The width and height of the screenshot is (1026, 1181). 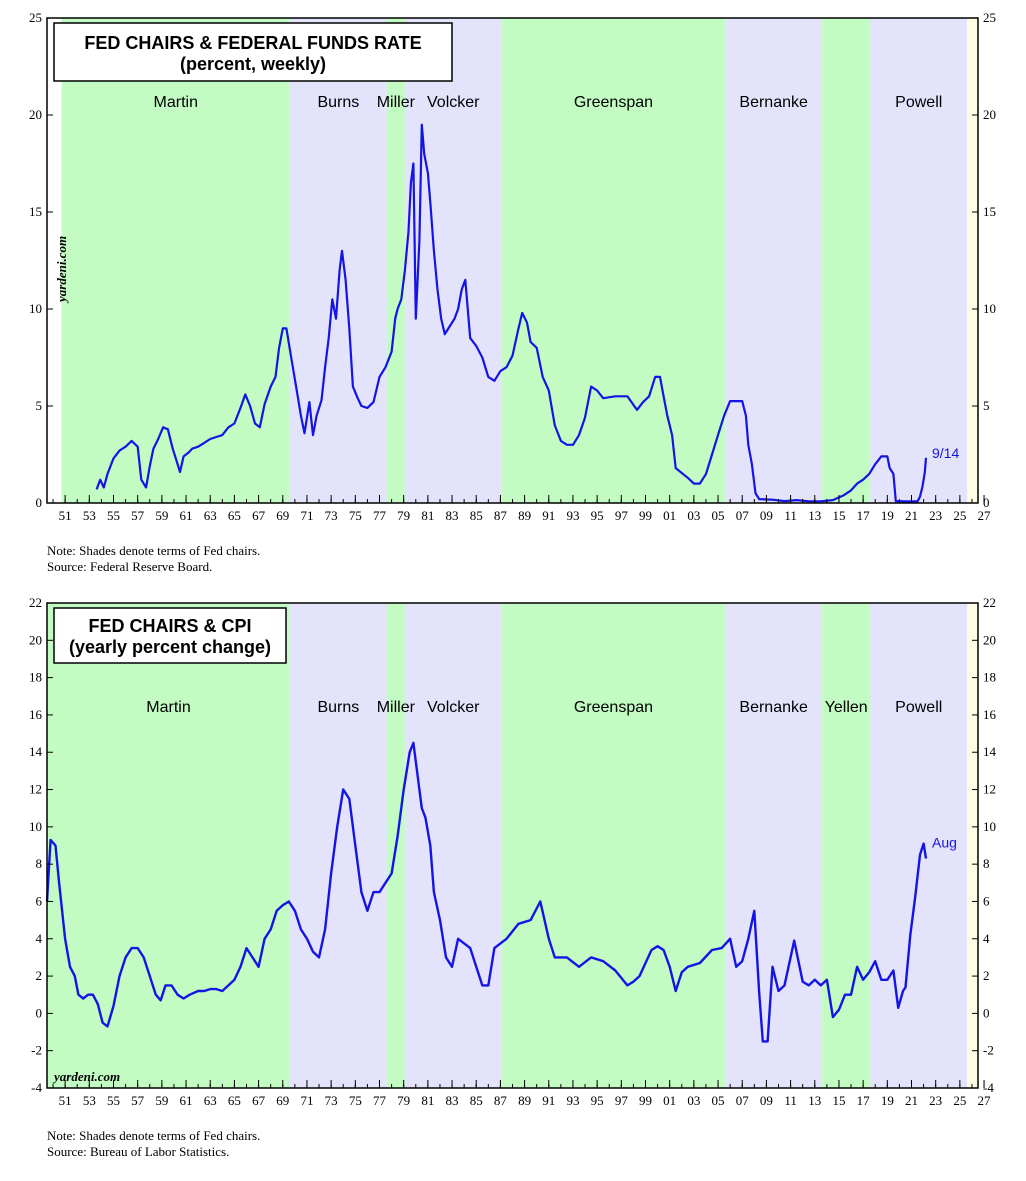 What do you see at coordinates (170, 635) in the screenshot?
I see `chart-title-box: FED CHAIRS & CPI (yearly percent change)` at bounding box center [170, 635].